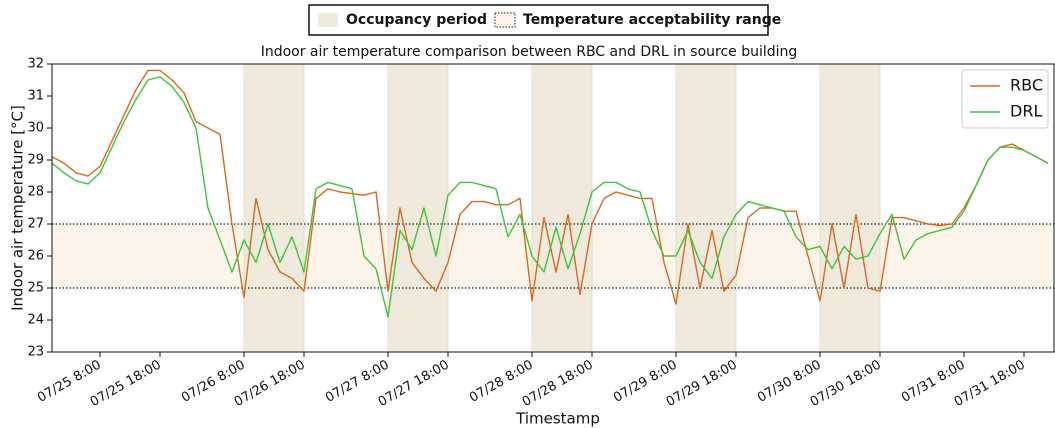  What do you see at coordinates (35, 64) in the screenshot?
I see `y-tick-label: 32` at bounding box center [35, 64].